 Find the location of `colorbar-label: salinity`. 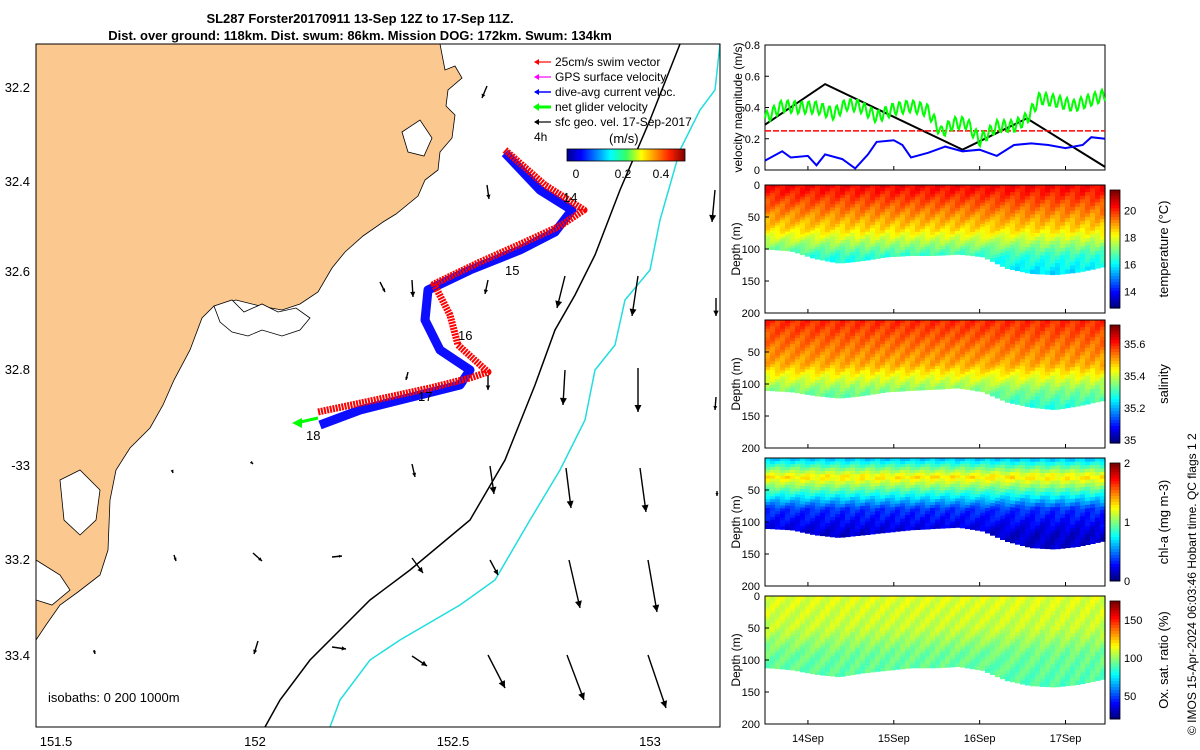

colorbar-label: salinity is located at coordinates (1163, 384).